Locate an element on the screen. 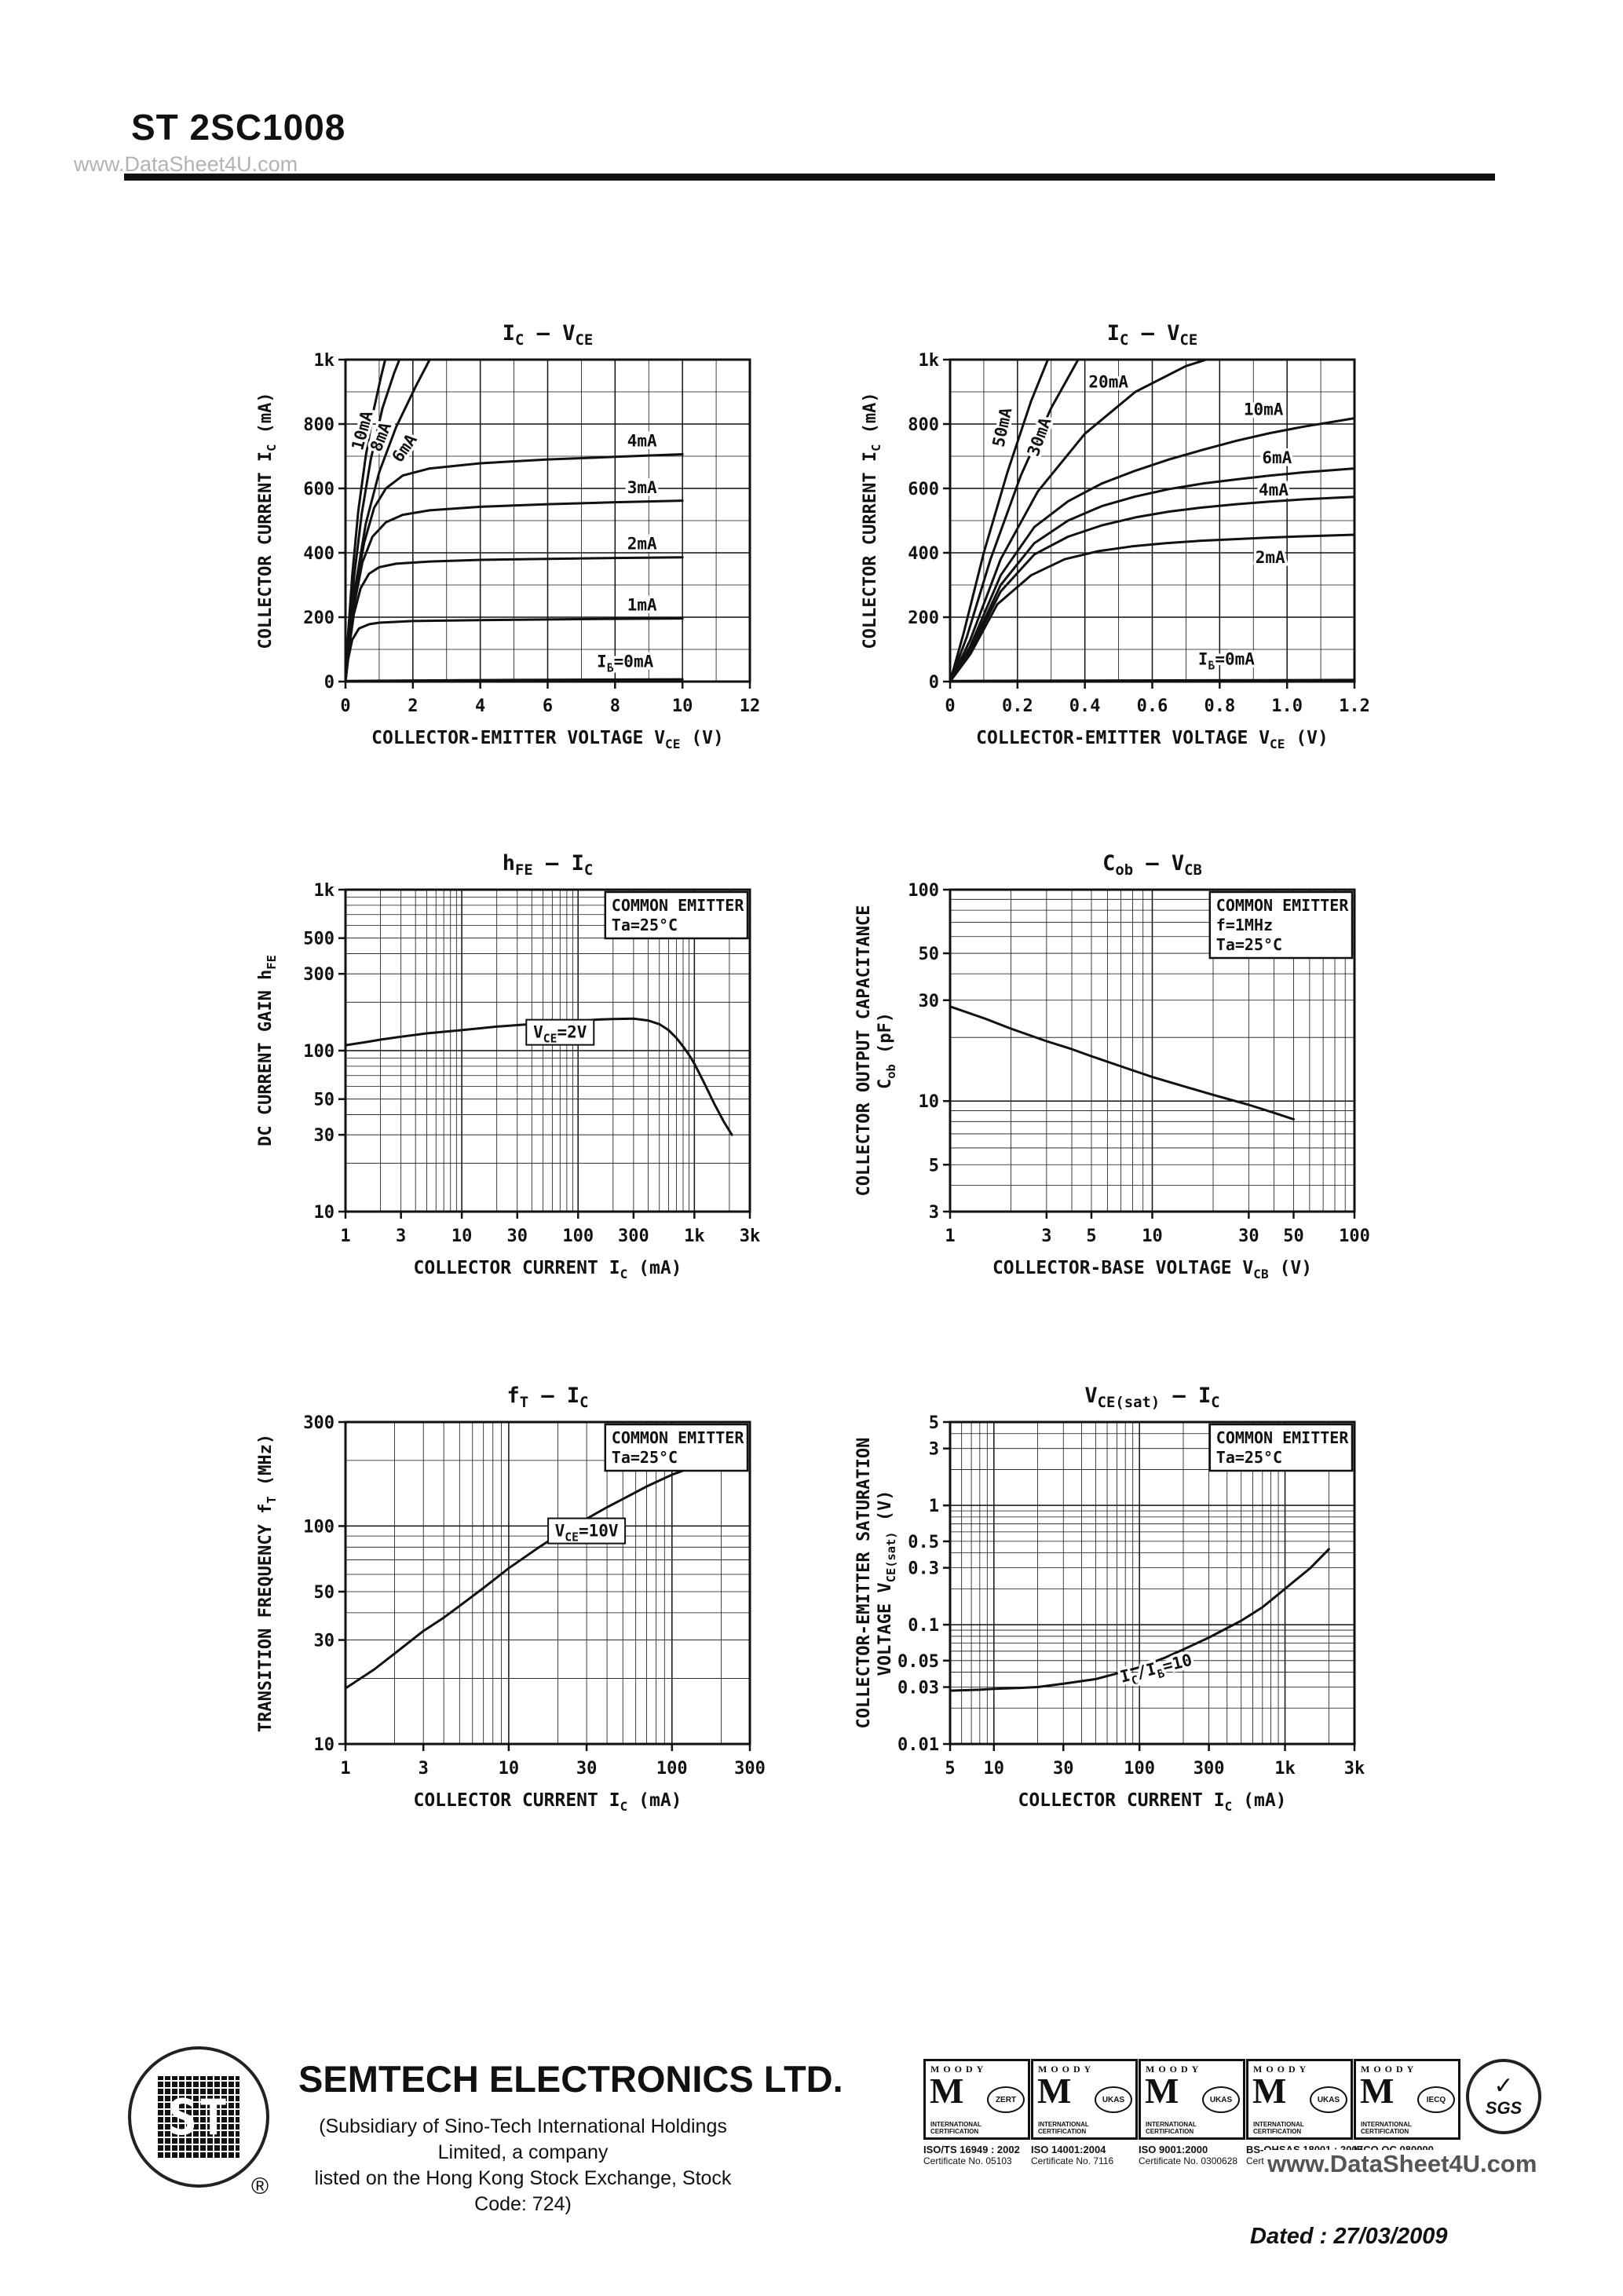  moody-logo-box: MOODY M IECQ INTERNATIONAL CERTIFICATION is located at coordinates (1407, 2099).